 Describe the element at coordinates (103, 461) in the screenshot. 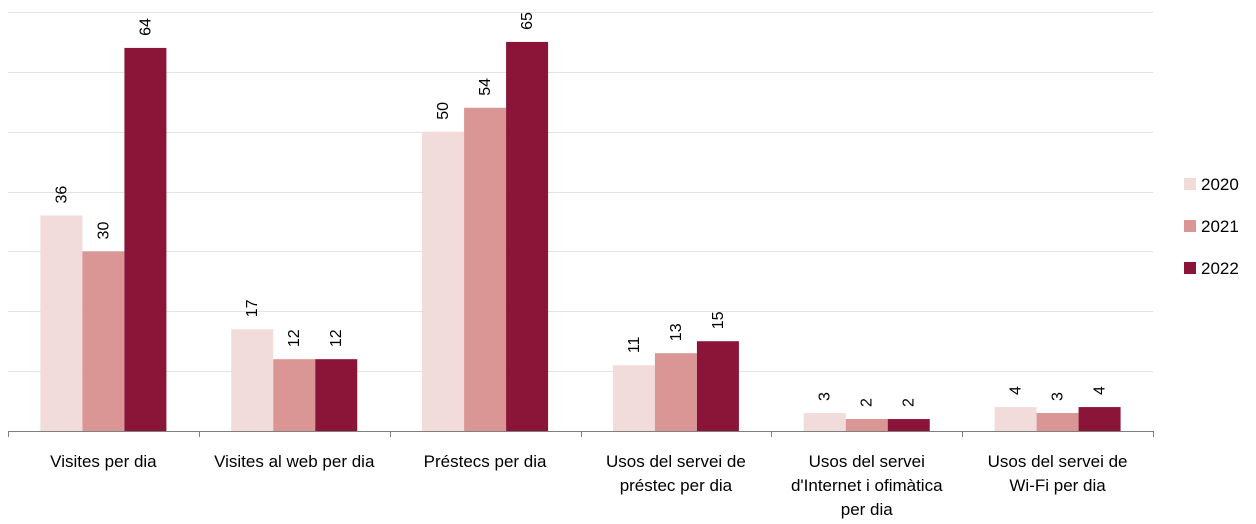

I see `x-tick-label: Visites per dia` at that location.